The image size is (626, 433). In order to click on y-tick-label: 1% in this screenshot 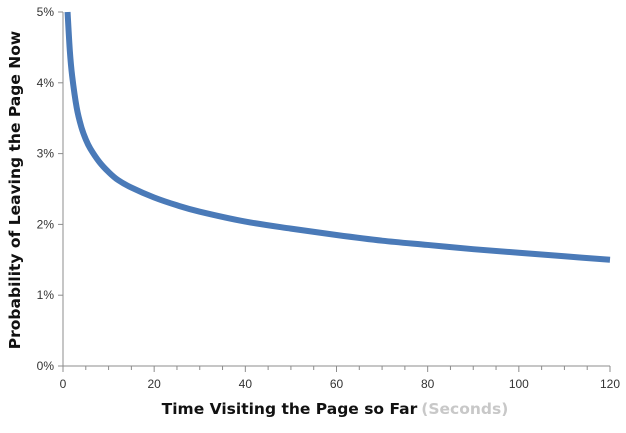, I will do `click(46, 295)`.